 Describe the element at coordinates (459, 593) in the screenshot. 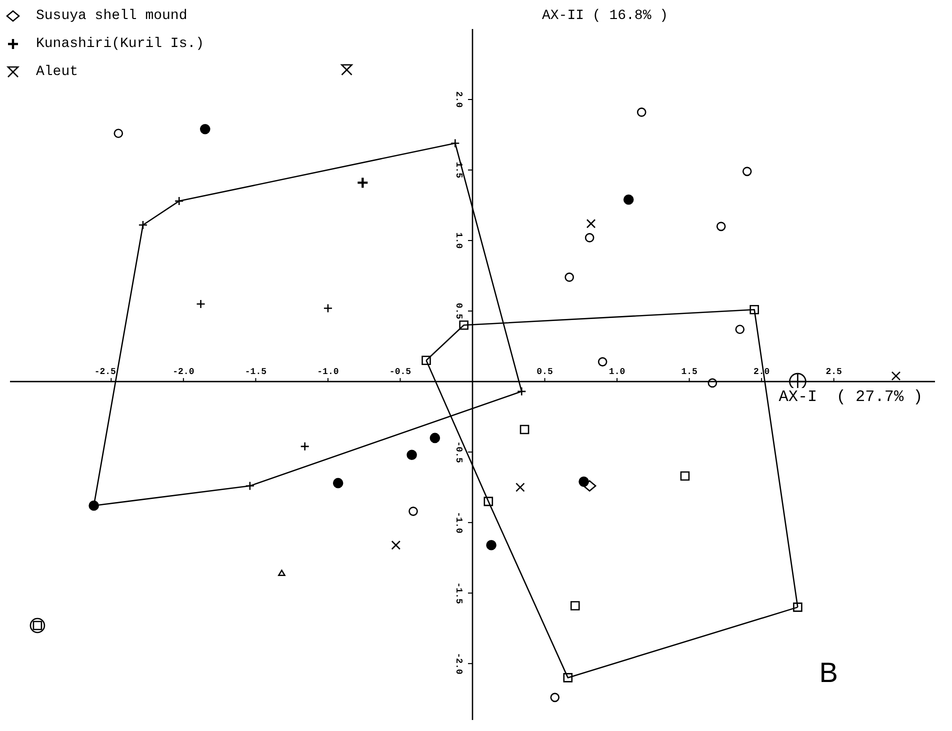

I see `y-tick-label: -1.5` at that location.